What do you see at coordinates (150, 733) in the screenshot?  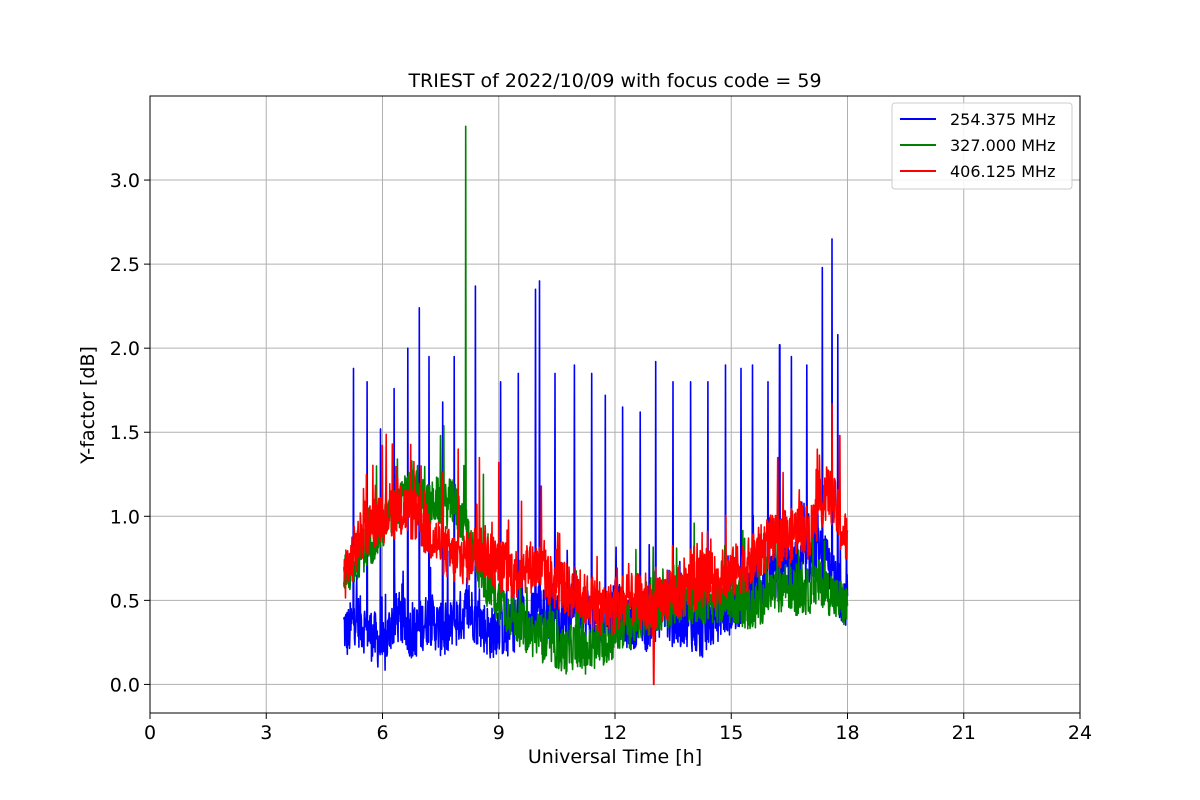 I see `x-tick-label: 0` at bounding box center [150, 733].